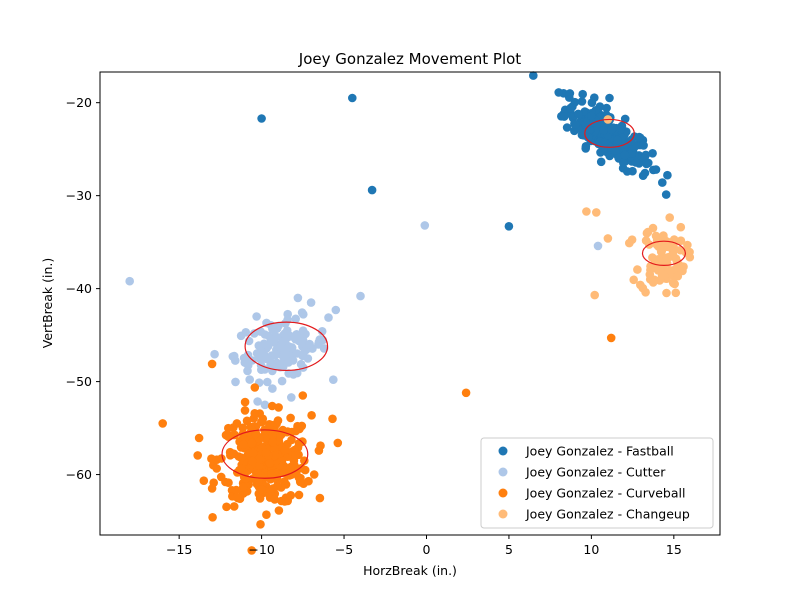  I want to click on spread-ellipse, so click(609, 133).